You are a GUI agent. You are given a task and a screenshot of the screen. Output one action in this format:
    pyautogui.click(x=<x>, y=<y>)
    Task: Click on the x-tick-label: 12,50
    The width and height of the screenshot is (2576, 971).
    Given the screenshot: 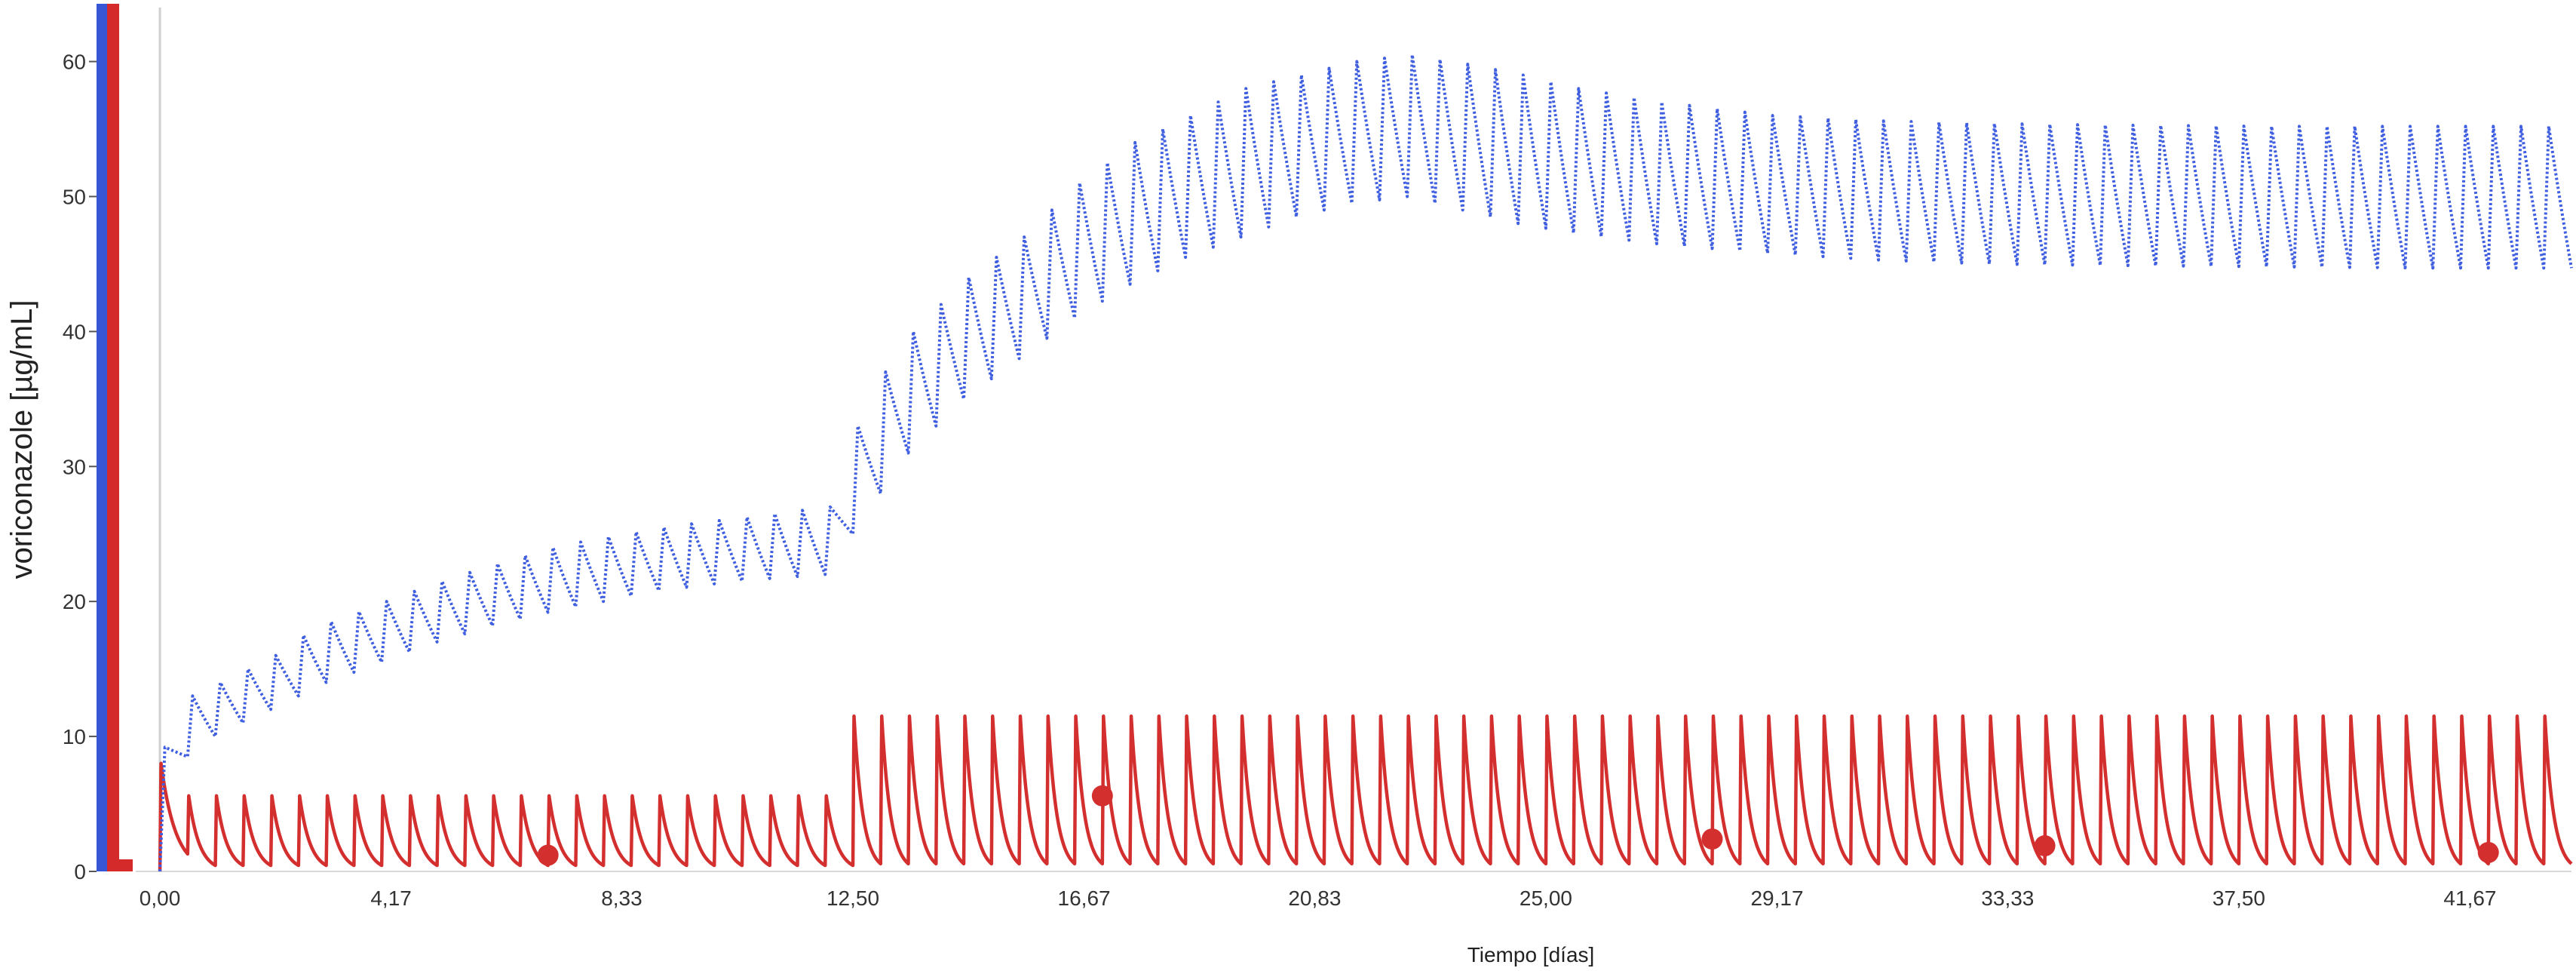 What is the action you would take?
    pyautogui.click(x=852, y=898)
    